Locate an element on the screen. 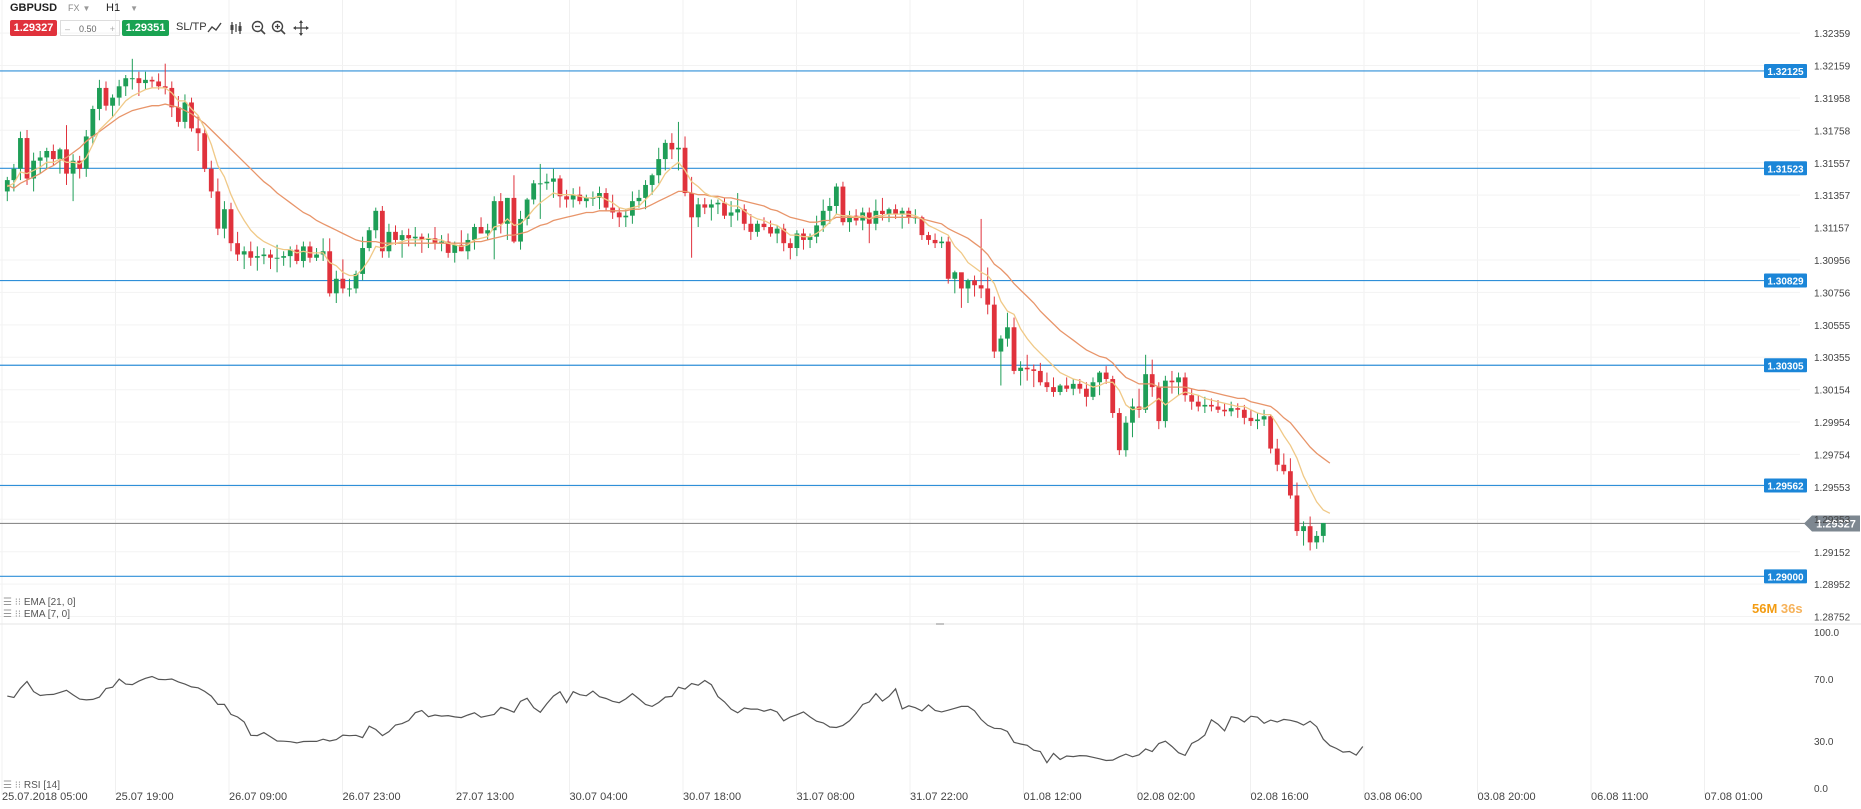  ema7-legend: ☰ ⁝⁝ EMA [7, 0] is located at coordinates (37, 614).